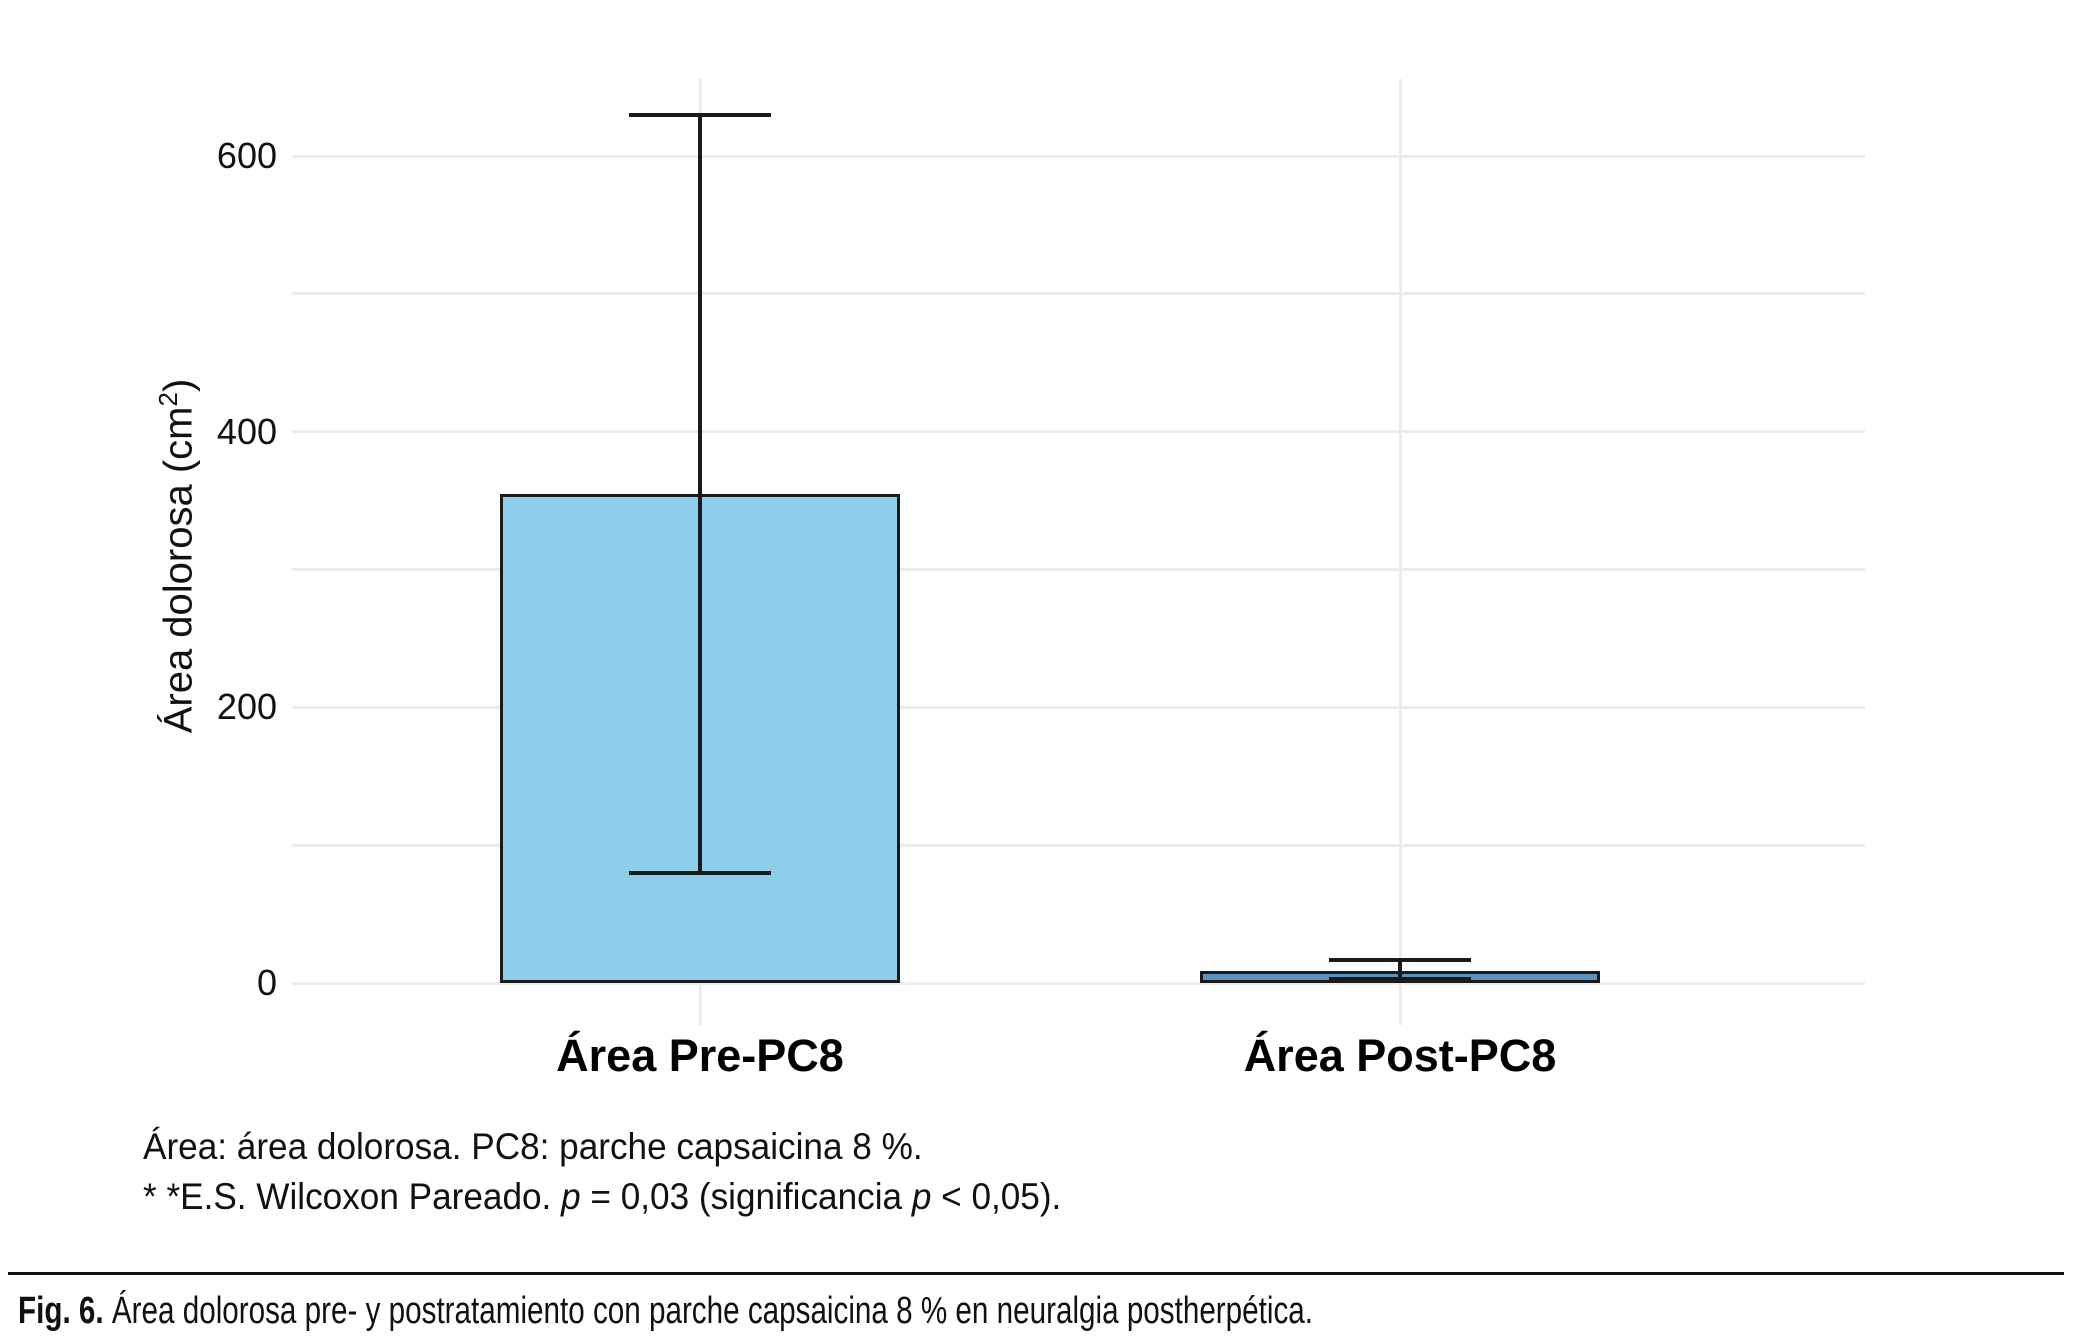 The image size is (2080, 1343). I want to click on v-gridline, so click(1400, 552).